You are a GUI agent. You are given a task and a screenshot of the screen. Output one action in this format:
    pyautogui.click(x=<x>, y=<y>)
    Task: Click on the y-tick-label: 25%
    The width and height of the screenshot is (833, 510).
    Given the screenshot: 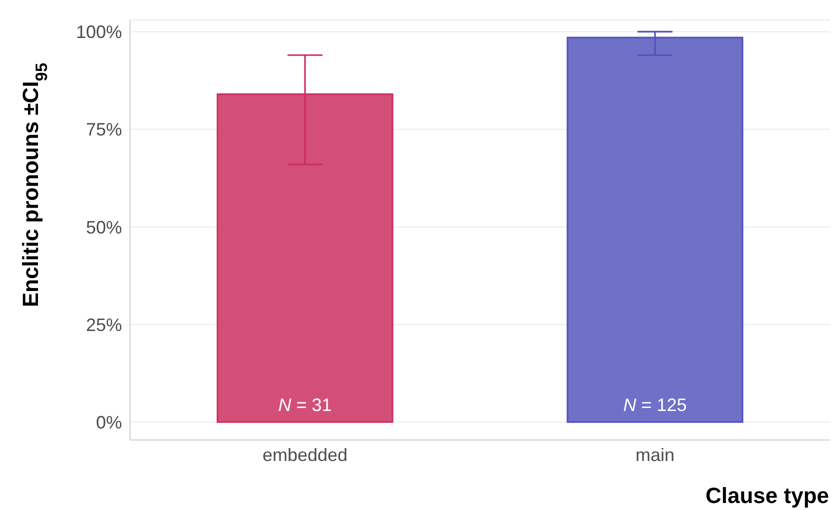 What is the action you would take?
    pyautogui.click(x=104, y=324)
    